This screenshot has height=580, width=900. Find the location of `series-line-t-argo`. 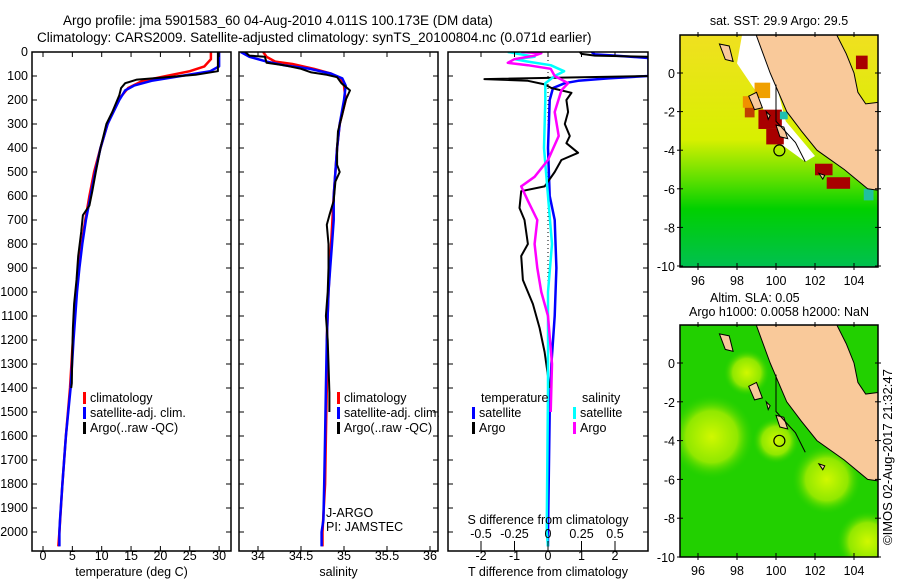

series-line-t-argo is located at coordinates (565, 220).